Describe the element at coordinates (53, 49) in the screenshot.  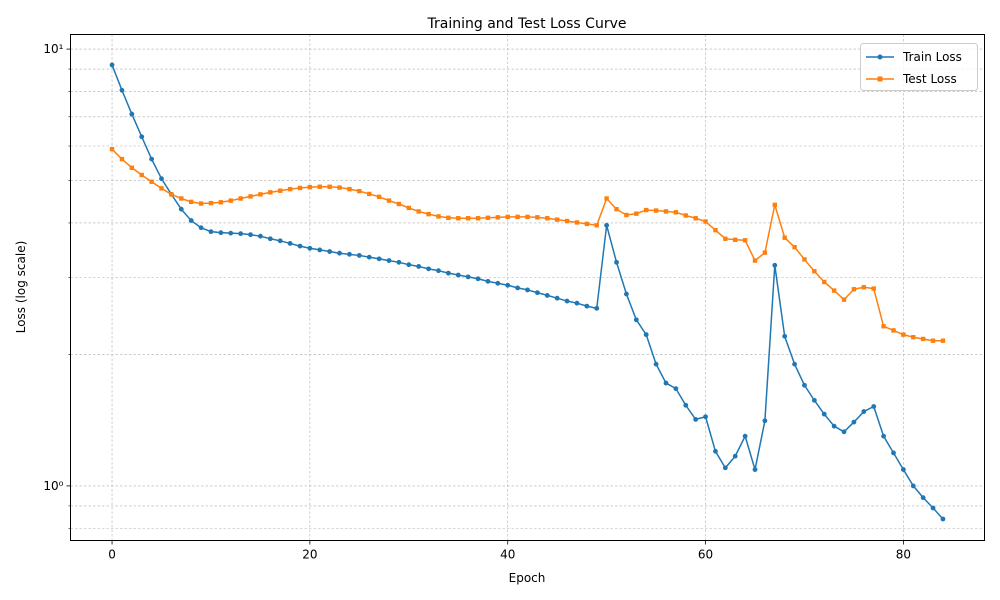
I see `y-tick-label: 10¹` at that location.